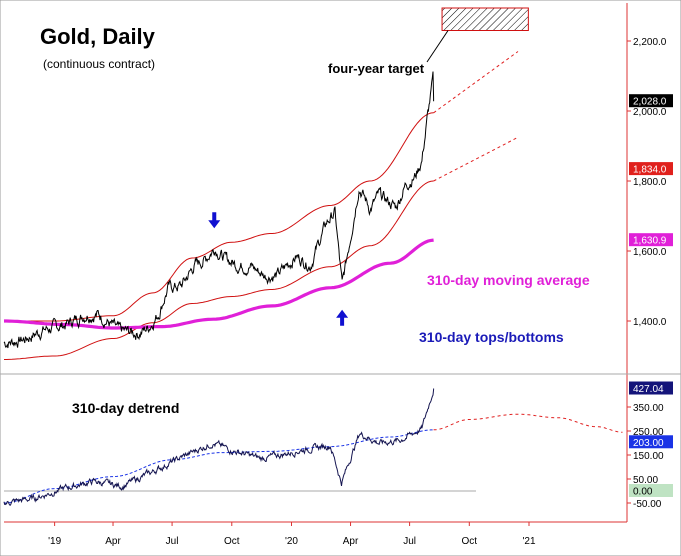 The image size is (681, 556). Describe the element at coordinates (650, 322) in the screenshot. I see `price-tick-label: 1,400.0` at that location.